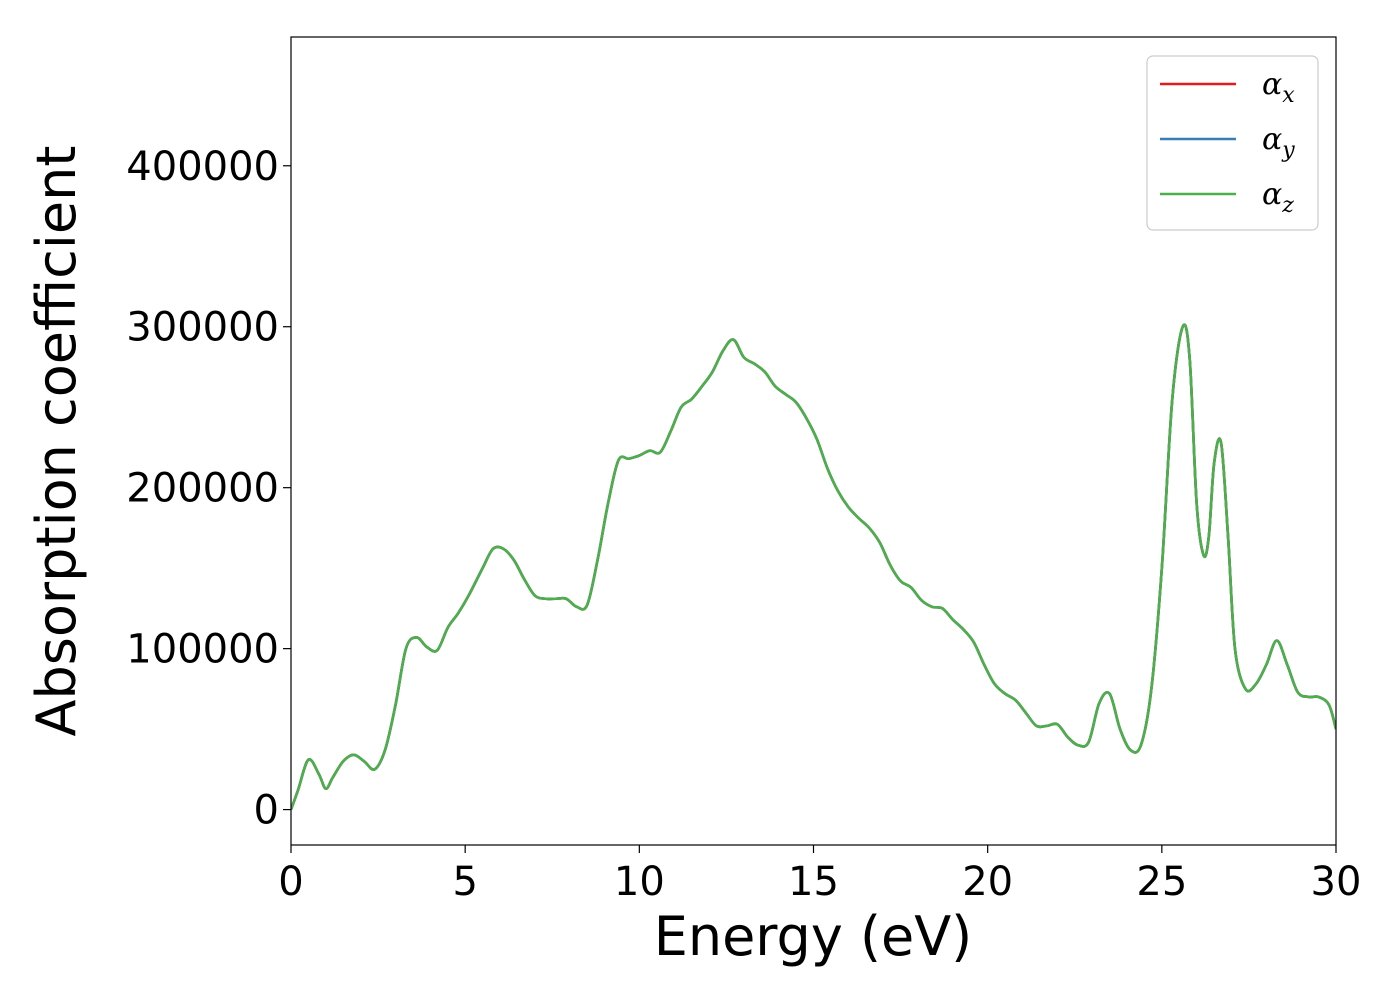 The height and width of the screenshot is (1000, 1400). I want to click on x-tick-label: 20, so click(987, 882).